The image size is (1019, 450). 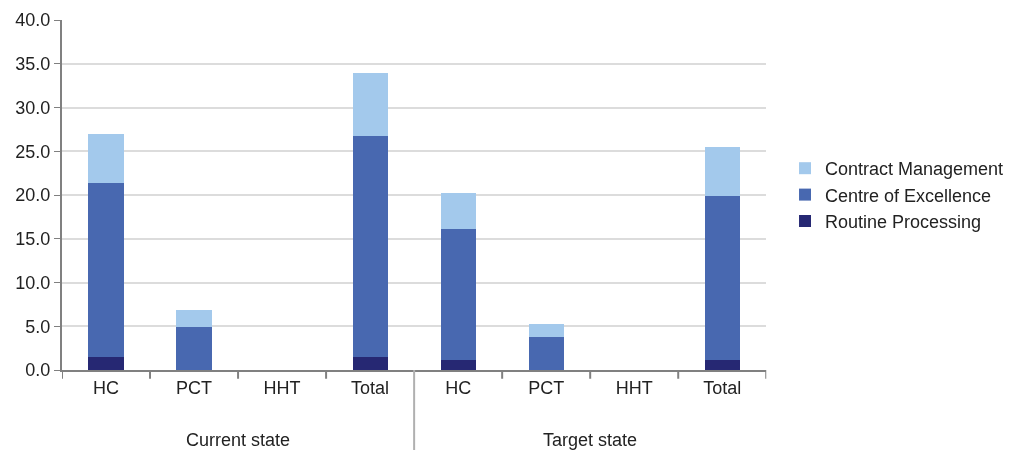 I want to click on text: Target state, so click(x=590, y=440).